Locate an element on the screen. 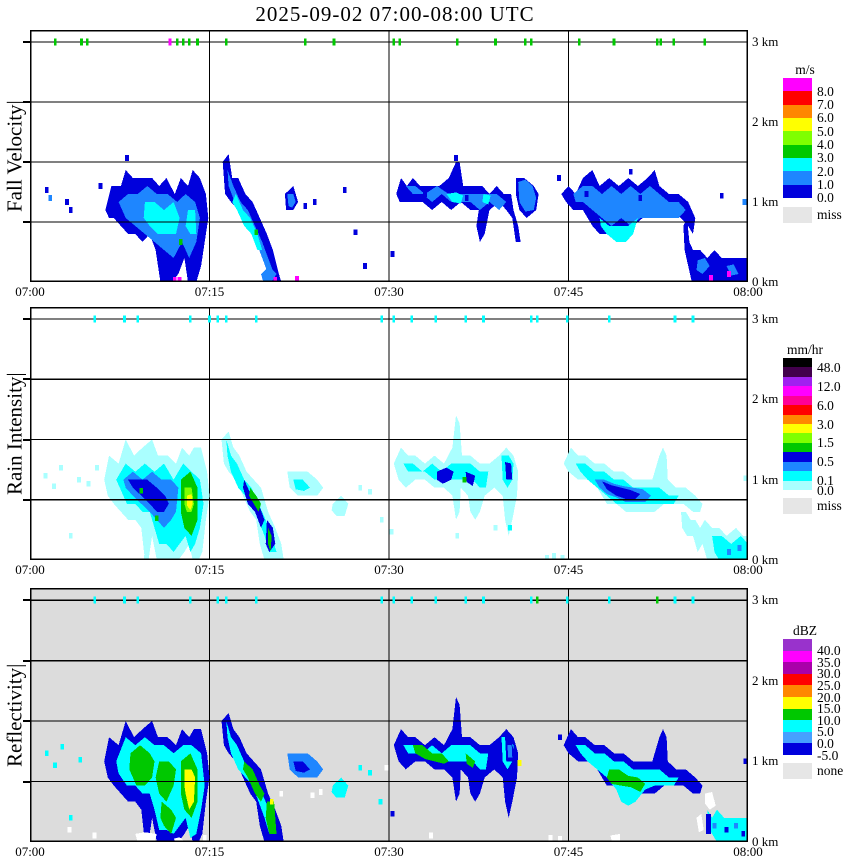 The height and width of the screenshot is (868, 850). left-axis-tick is located at coordinates (26, 721).